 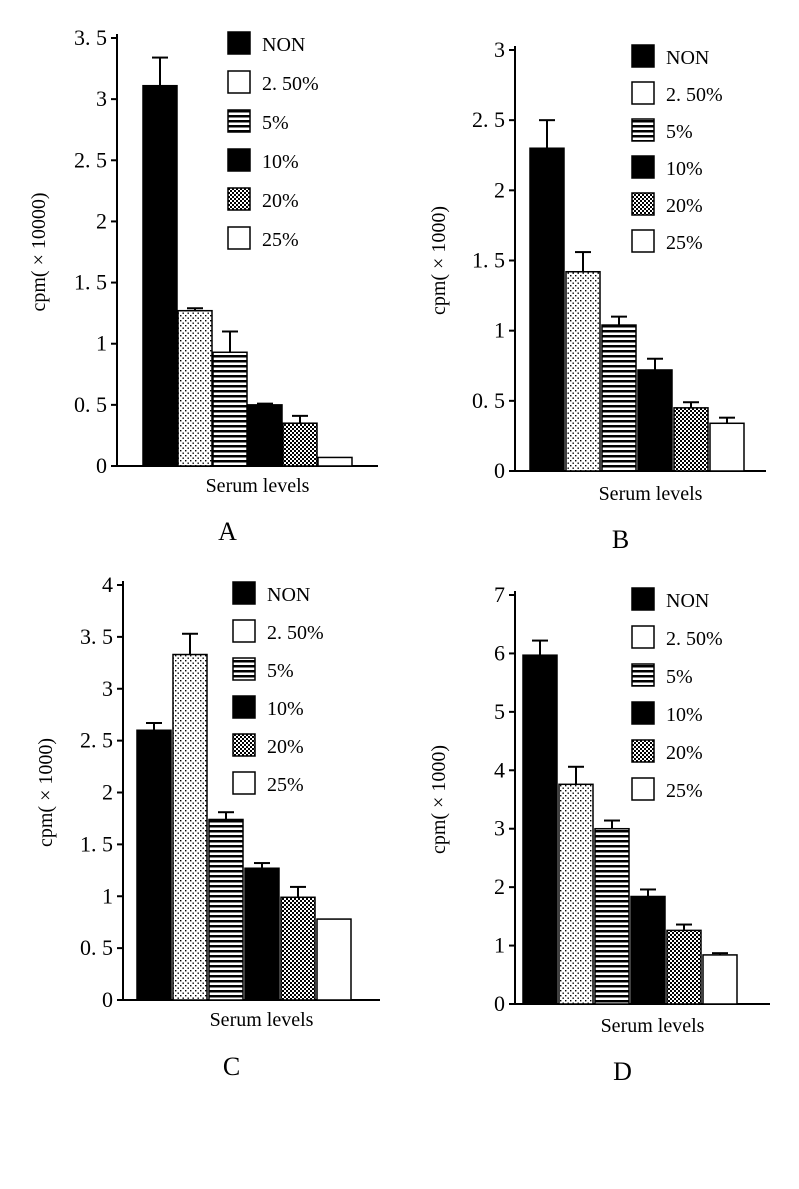 I want to click on panel-label: C, so click(x=231, y=1066).